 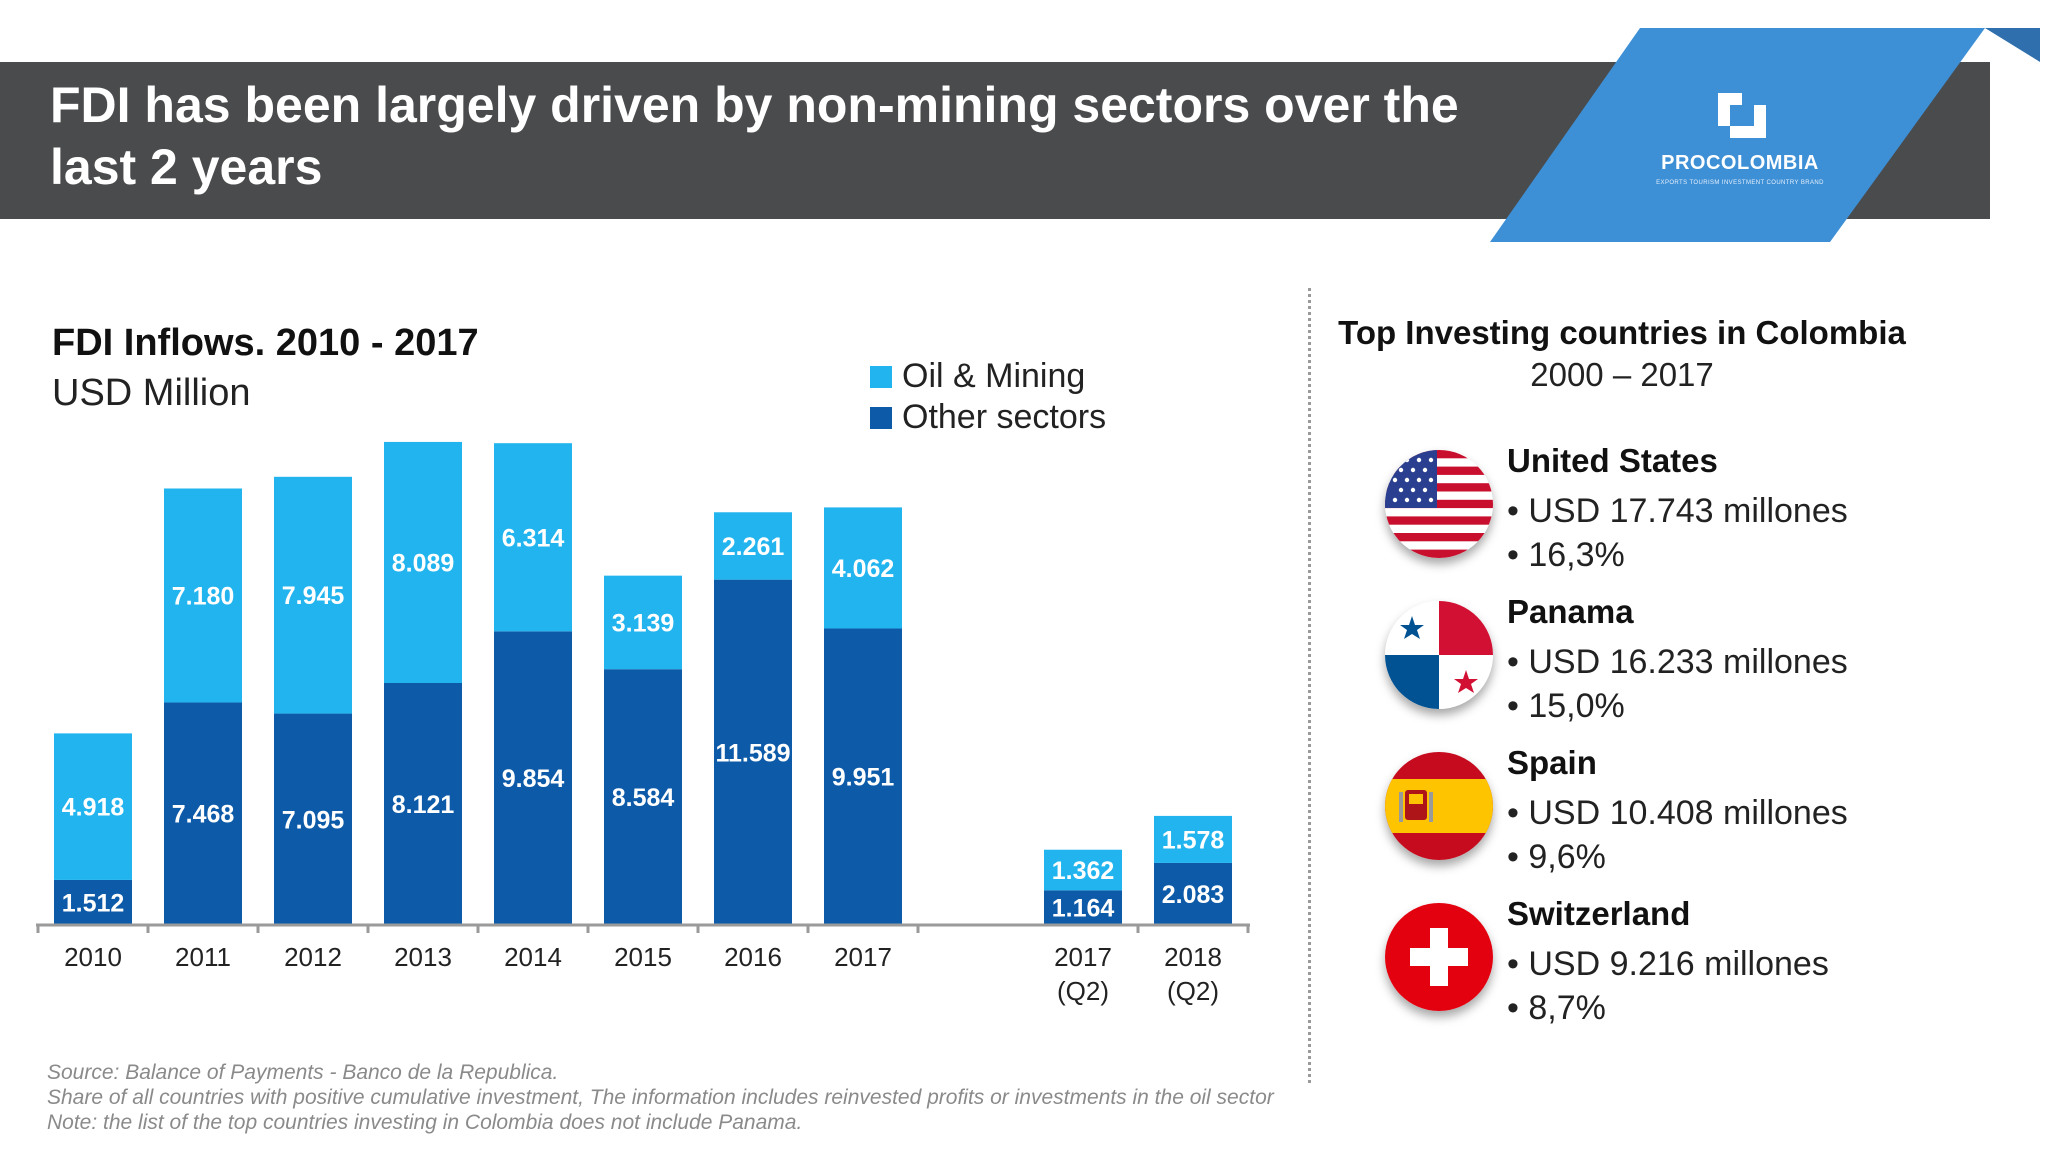 I want to click on country-amount: • USD 16.233 millones, so click(x=1677, y=662).